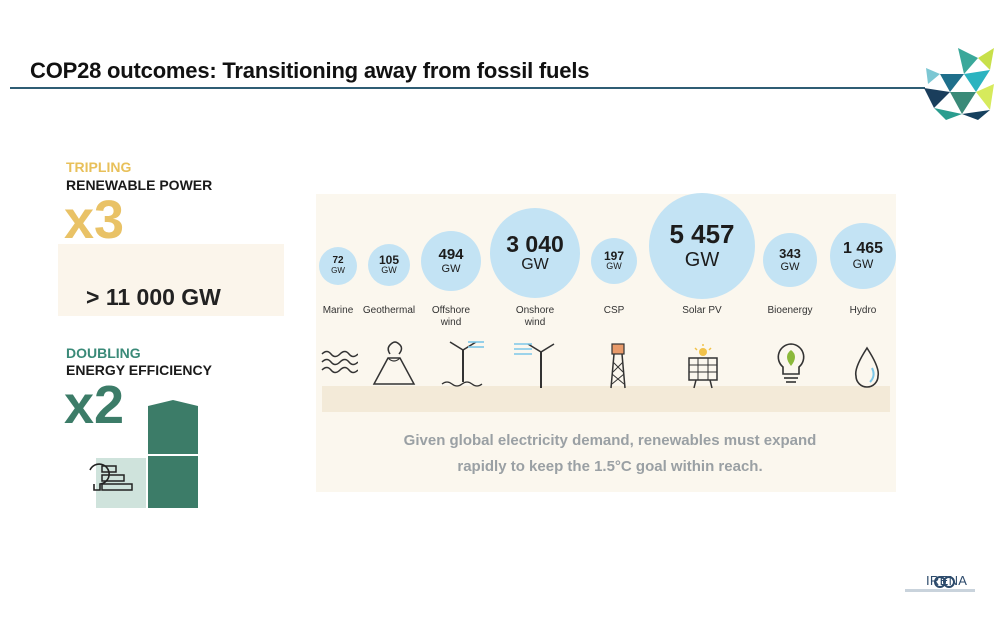 The width and height of the screenshot is (1000, 640). What do you see at coordinates (139, 370) in the screenshot?
I see `doubling-subtitle: ENERGY EFFICIENCY` at bounding box center [139, 370].